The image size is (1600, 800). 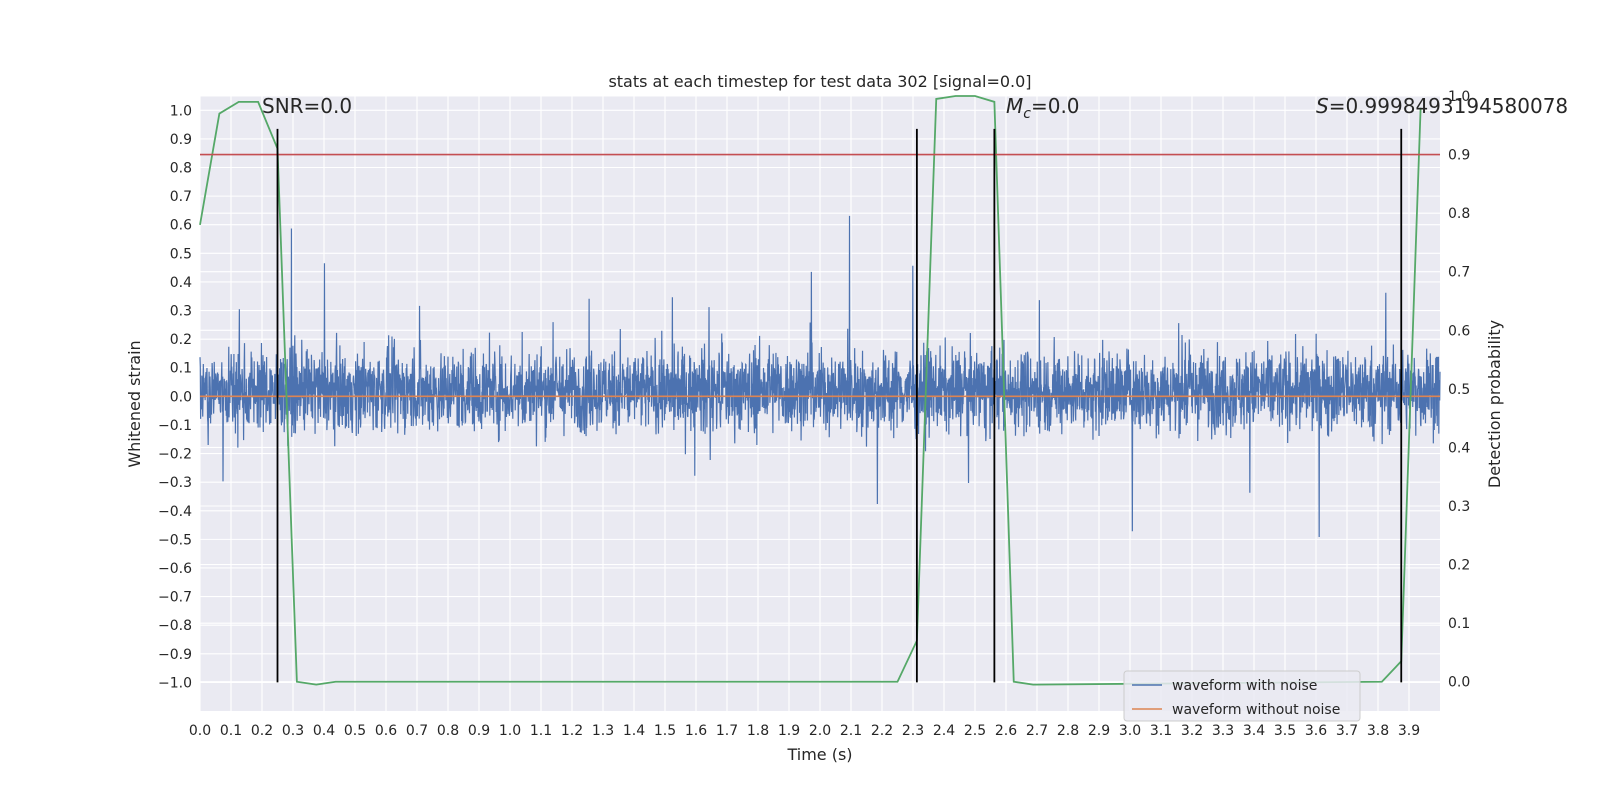 What do you see at coordinates (134, 403) in the screenshot?
I see `y-axis-label: Whitened strain` at bounding box center [134, 403].